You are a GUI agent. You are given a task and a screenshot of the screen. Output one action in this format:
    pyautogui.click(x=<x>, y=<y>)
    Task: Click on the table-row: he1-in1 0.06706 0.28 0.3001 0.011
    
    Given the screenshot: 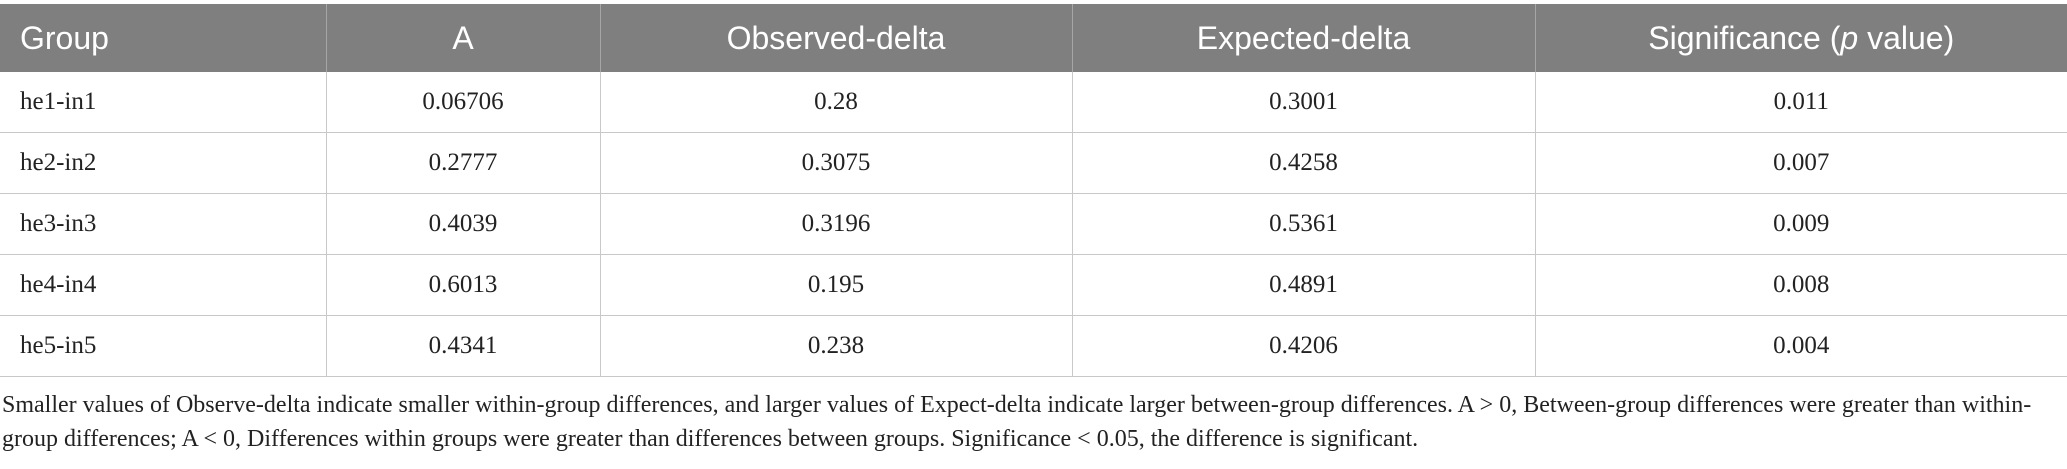 What is the action you would take?
    pyautogui.click(x=1033, y=102)
    